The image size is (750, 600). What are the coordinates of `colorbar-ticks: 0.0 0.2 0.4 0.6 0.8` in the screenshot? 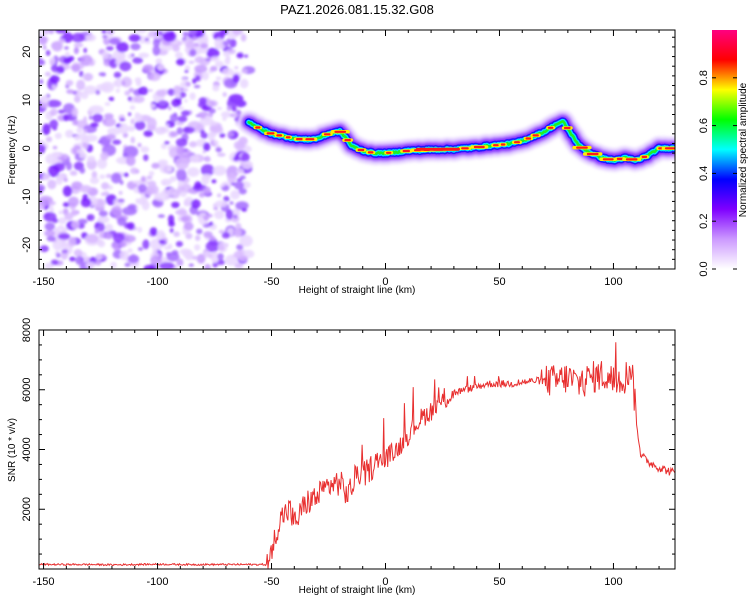 It's located at (717, 173).